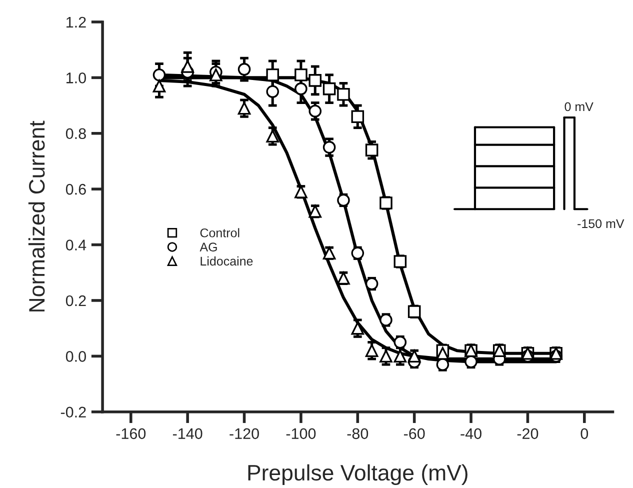  What do you see at coordinates (584, 434) in the screenshot?
I see `x-tick-label: 0` at bounding box center [584, 434].